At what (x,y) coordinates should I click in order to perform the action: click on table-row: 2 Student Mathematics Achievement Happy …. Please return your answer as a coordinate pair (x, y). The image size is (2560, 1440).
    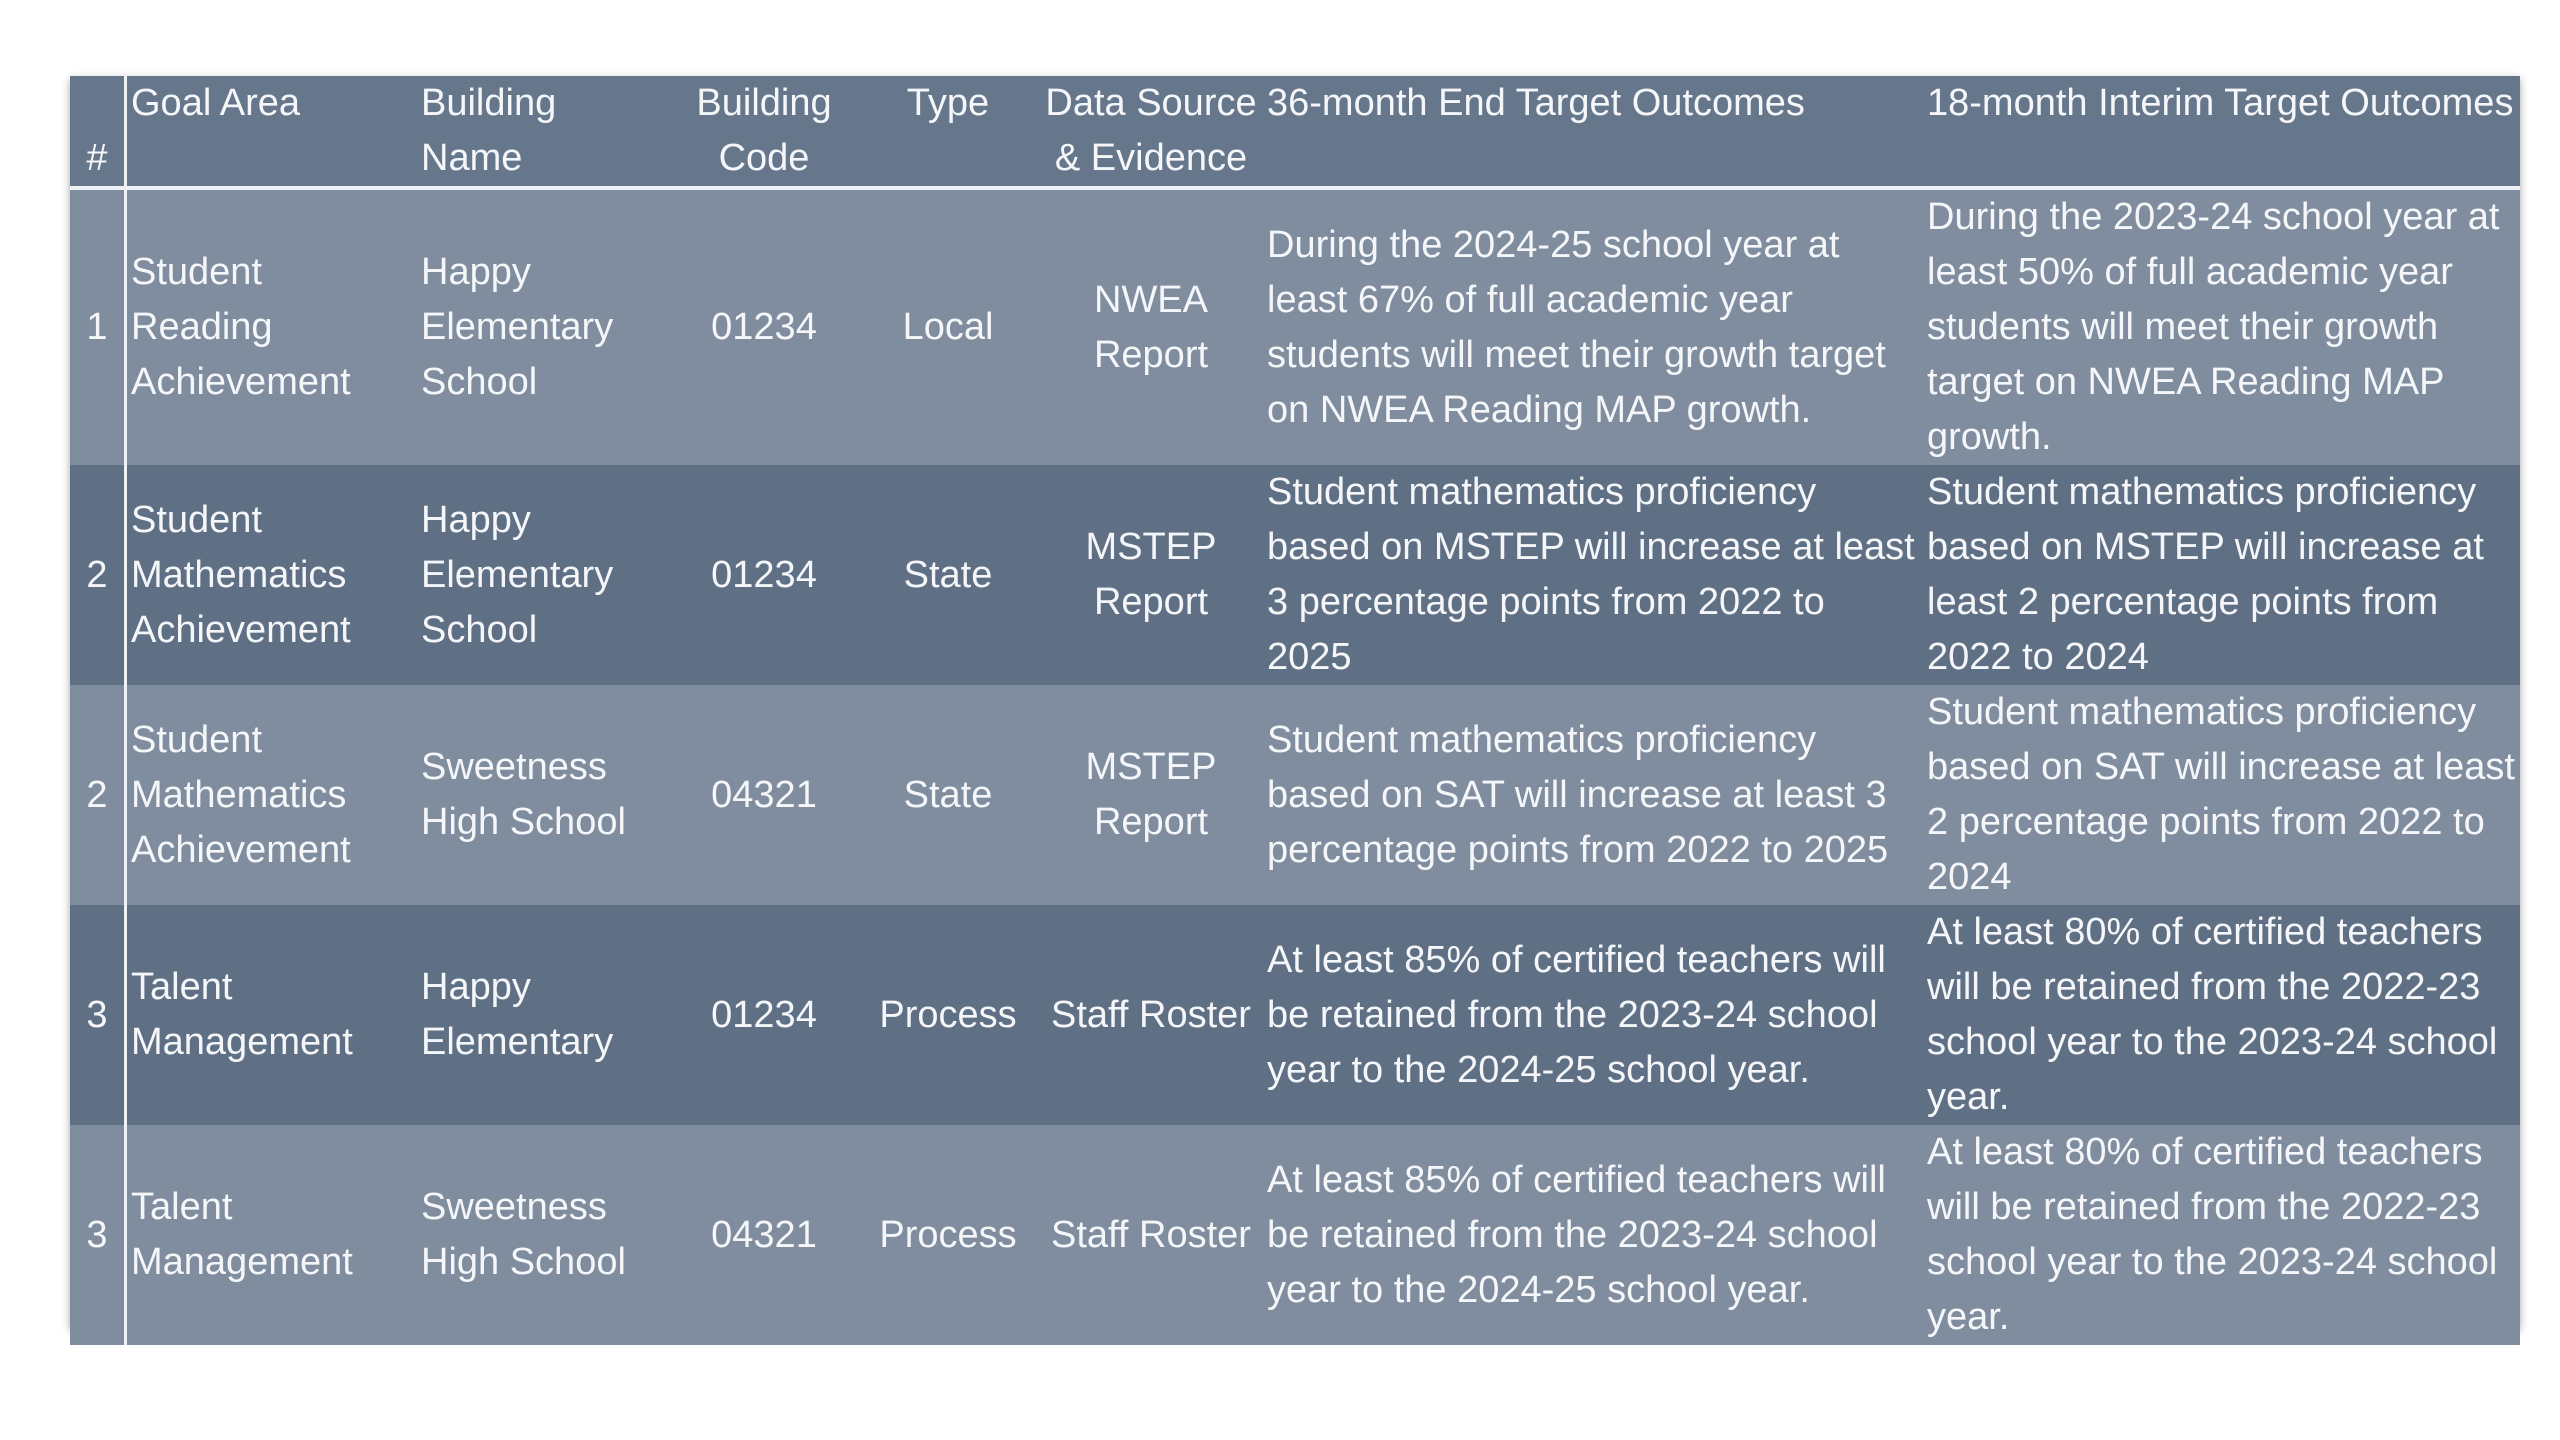
    Looking at the image, I should click on (1295, 575).